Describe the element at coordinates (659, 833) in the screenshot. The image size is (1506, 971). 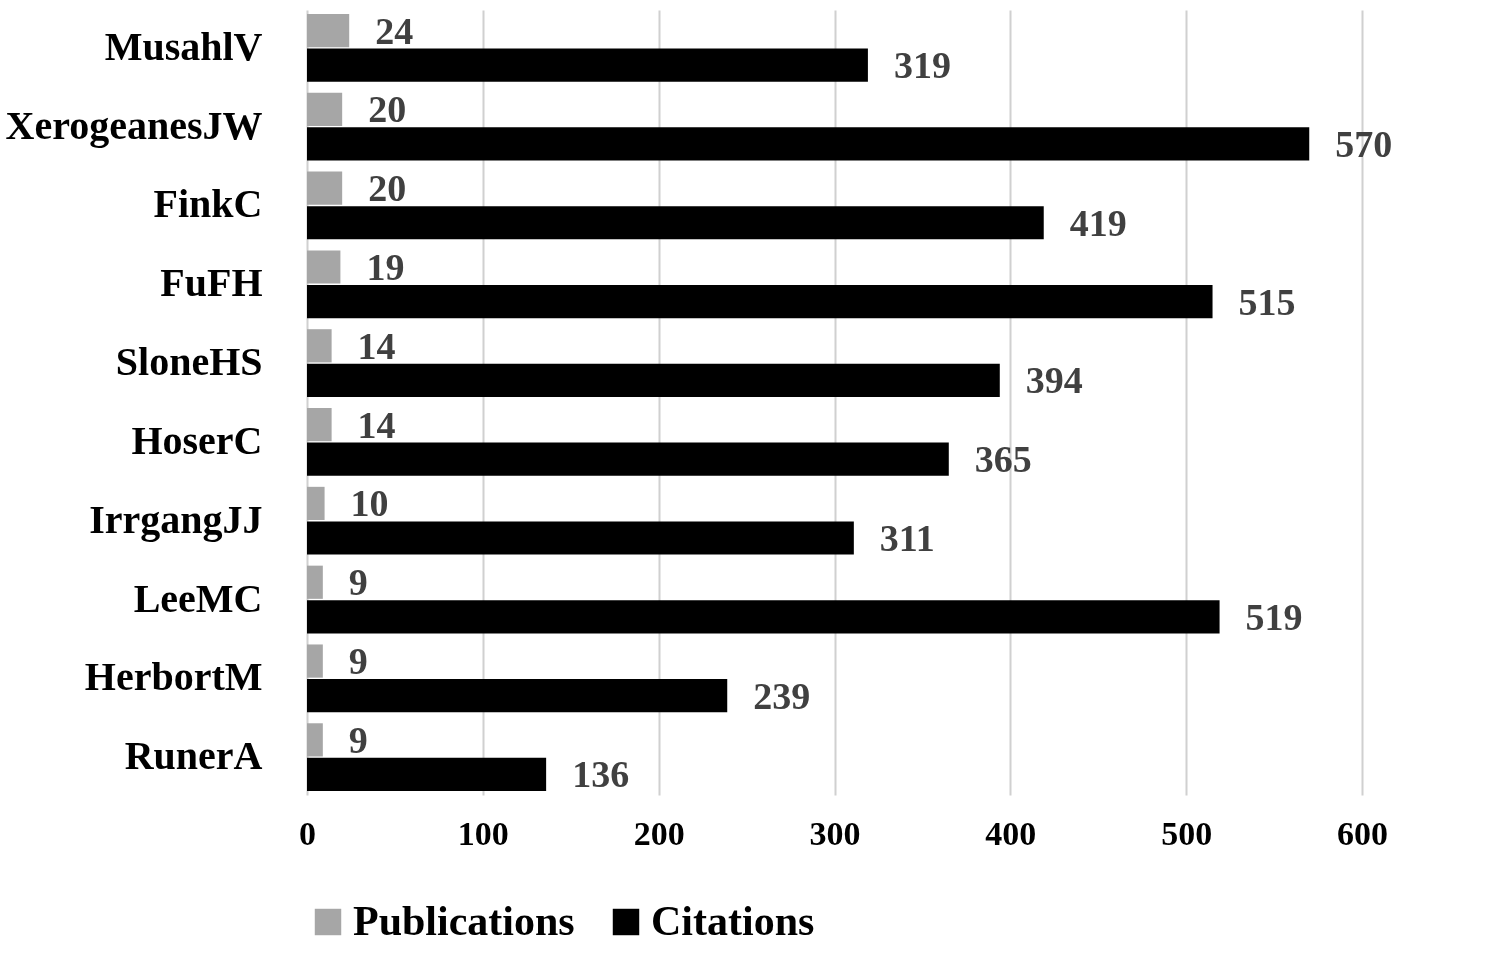
I see `x-tick-label: 200` at that location.